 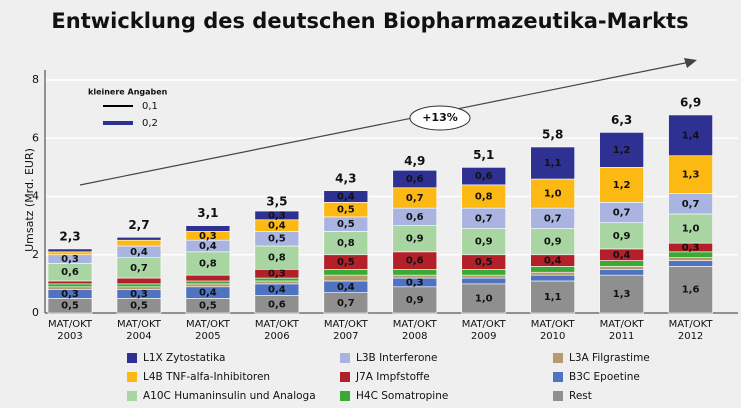 What do you see at coordinates (35, 312) in the screenshot?
I see `y-tick-label: 0` at bounding box center [35, 312].